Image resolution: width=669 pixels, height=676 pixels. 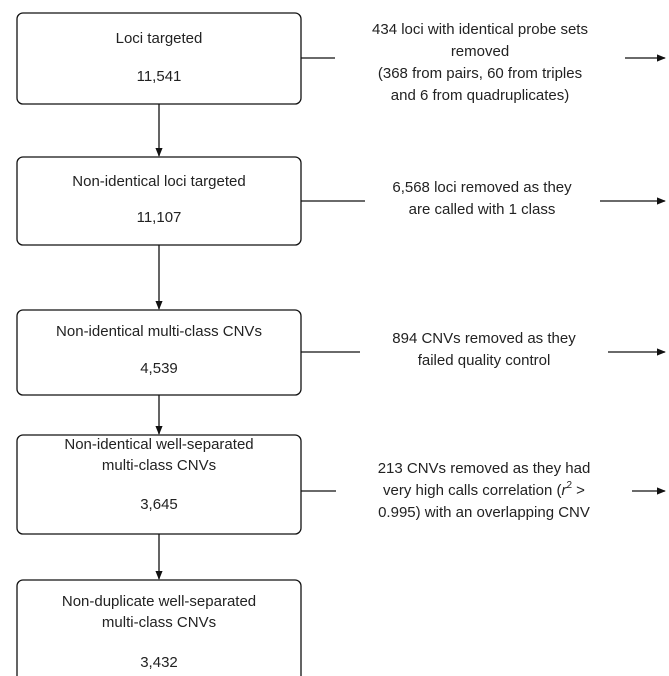 I want to click on box-label: Loci targeted, so click(x=159, y=38).